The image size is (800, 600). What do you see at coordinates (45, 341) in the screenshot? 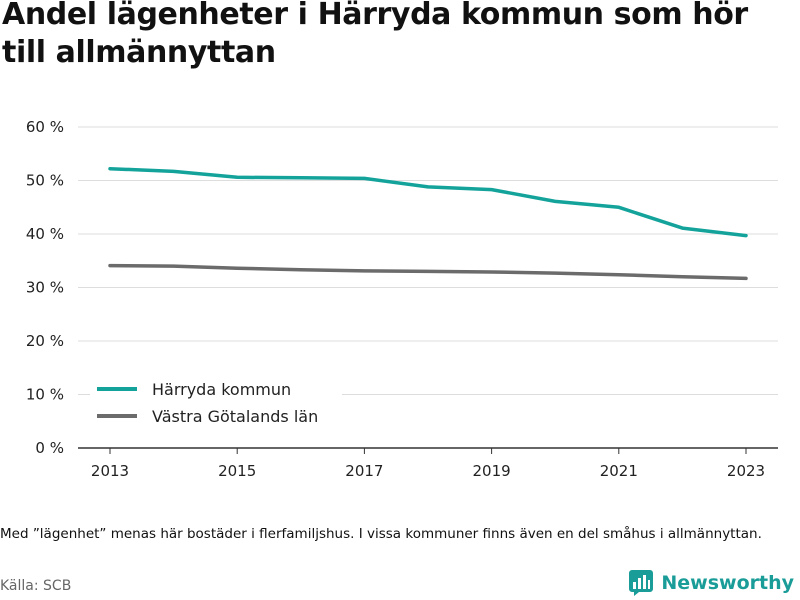
I see `y-tick-label: 20 %` at bounding box center [45, 341].